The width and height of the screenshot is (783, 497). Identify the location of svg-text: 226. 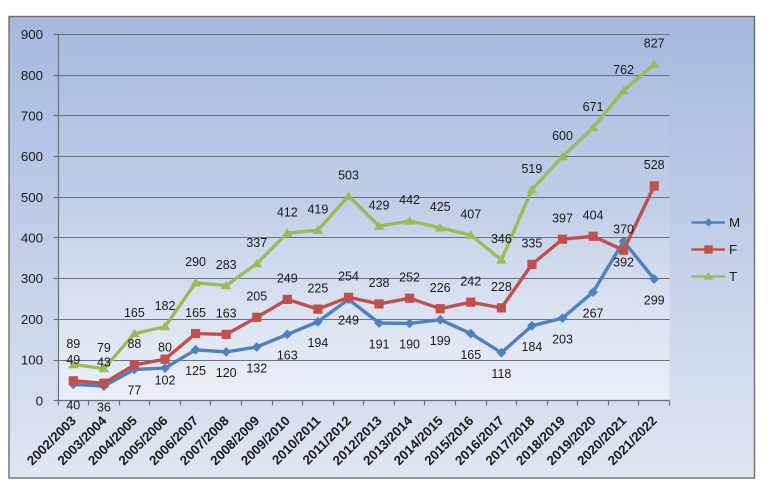
(440, 288).